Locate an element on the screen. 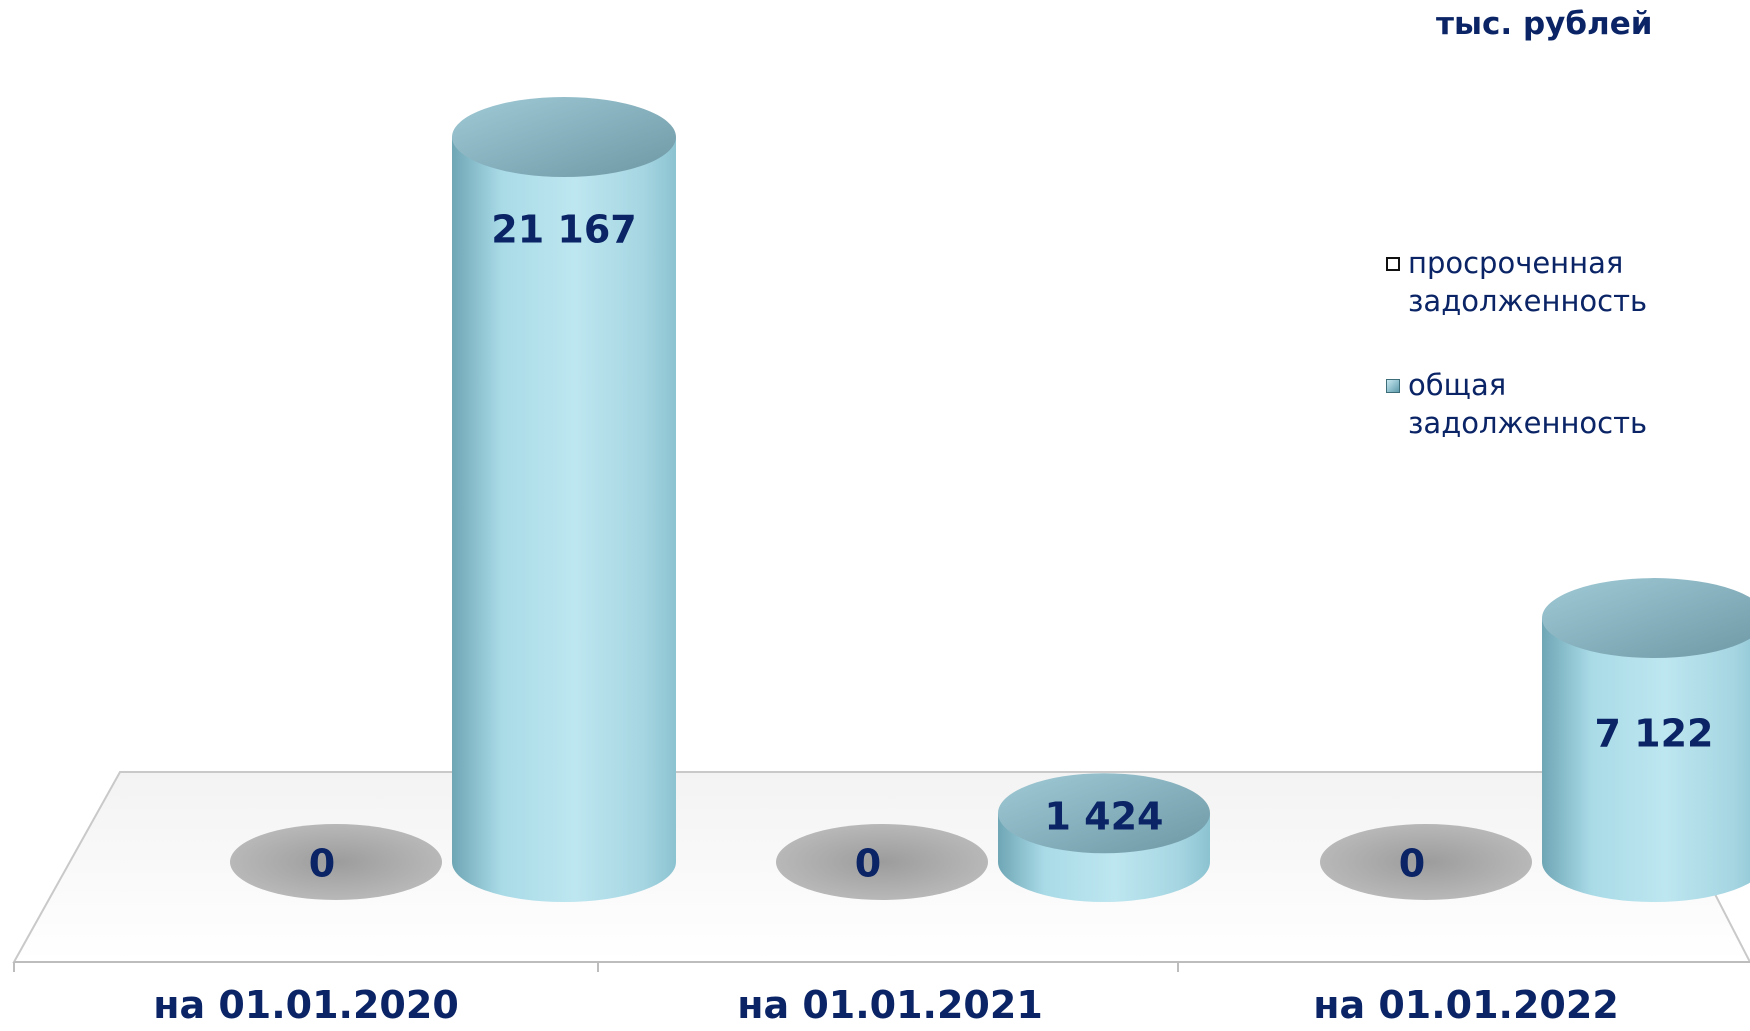  data-label-overdue-0: 0 is located at coordinates (322, 864).